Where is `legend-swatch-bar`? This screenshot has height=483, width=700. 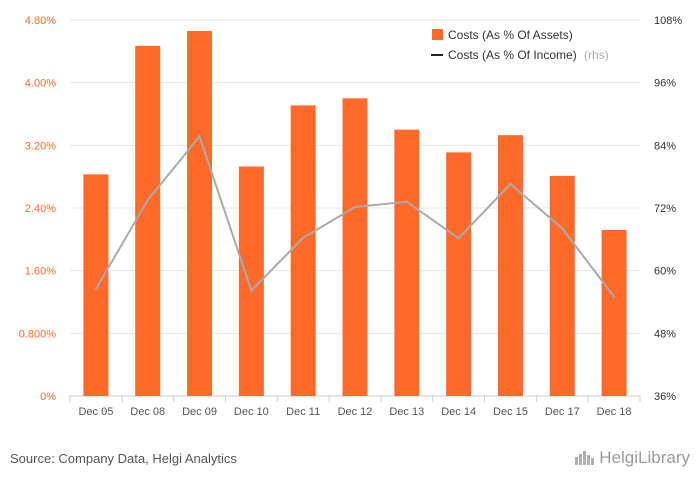 legend-swatch-bar is located at coordinates (437, 34).